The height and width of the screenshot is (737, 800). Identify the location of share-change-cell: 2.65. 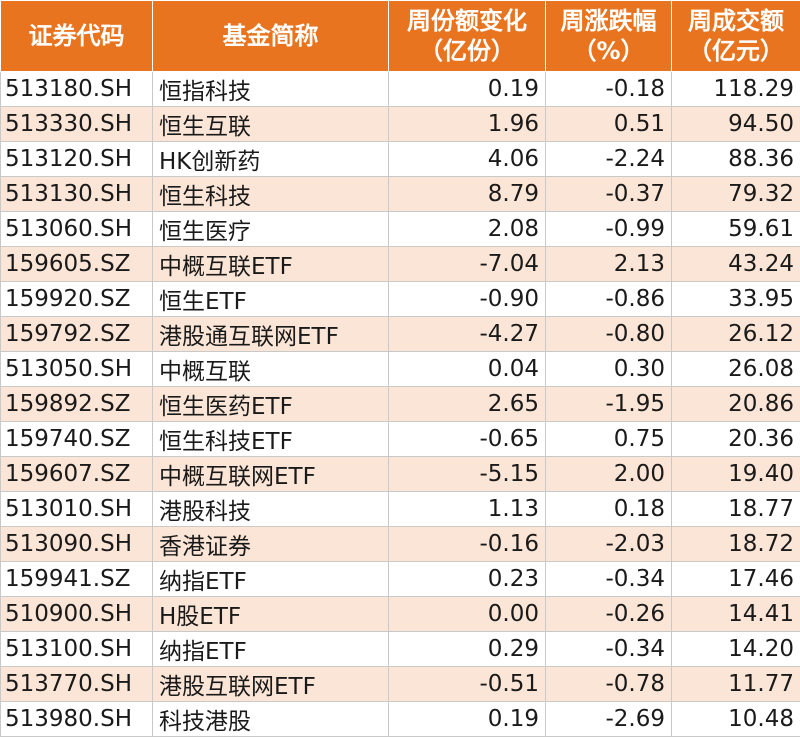
(467, 404).